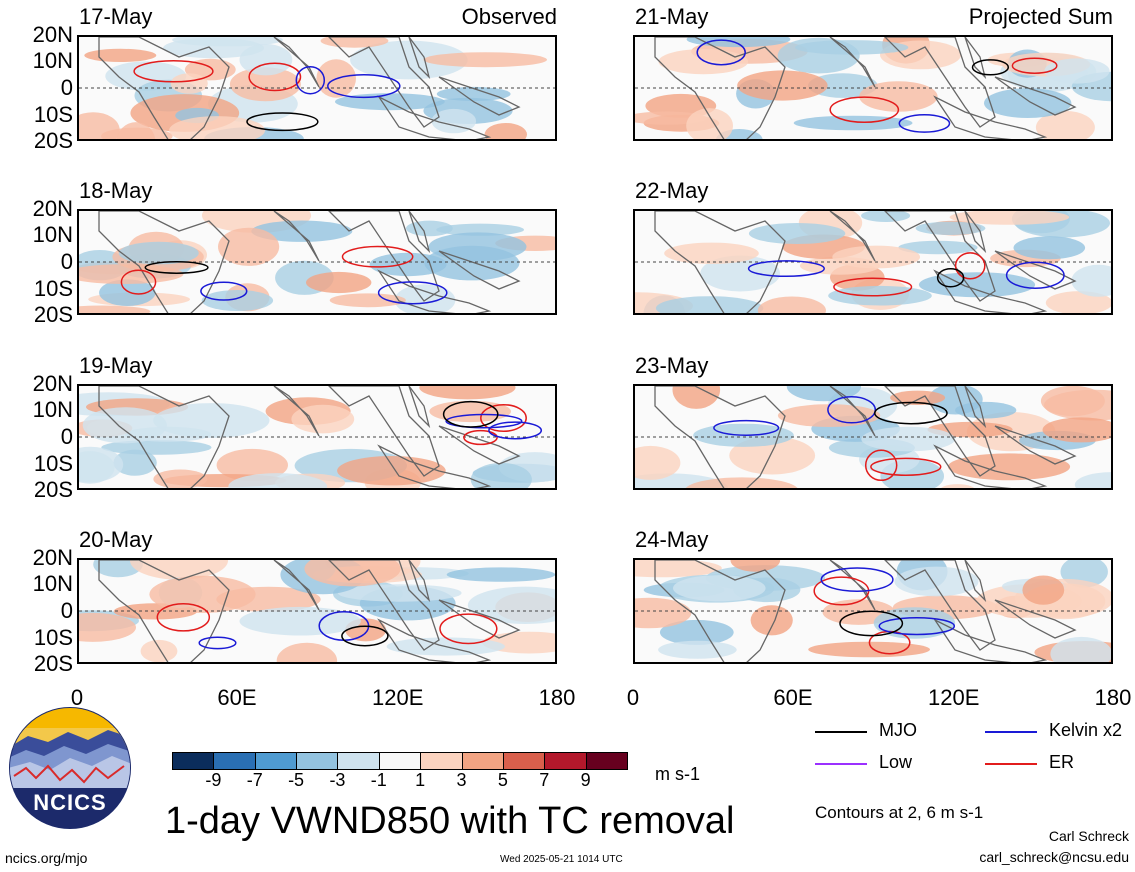 The width and height of the screenshot is (1135, 872). What do you see at coordinates (561, 859) in the screenshot?
I see `footer-timestamp: Wed 2025-05-21 1014 UTC` at bounding box center [561, 859].